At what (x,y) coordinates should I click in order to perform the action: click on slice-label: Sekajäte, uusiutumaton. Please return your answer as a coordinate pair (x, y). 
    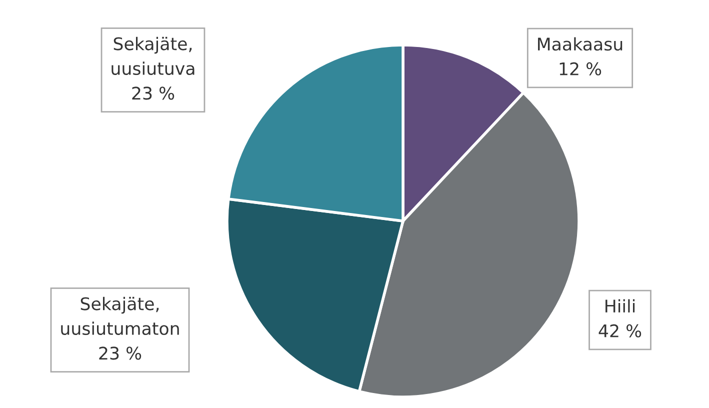
    Looking at the image, I should click on (120, 316).